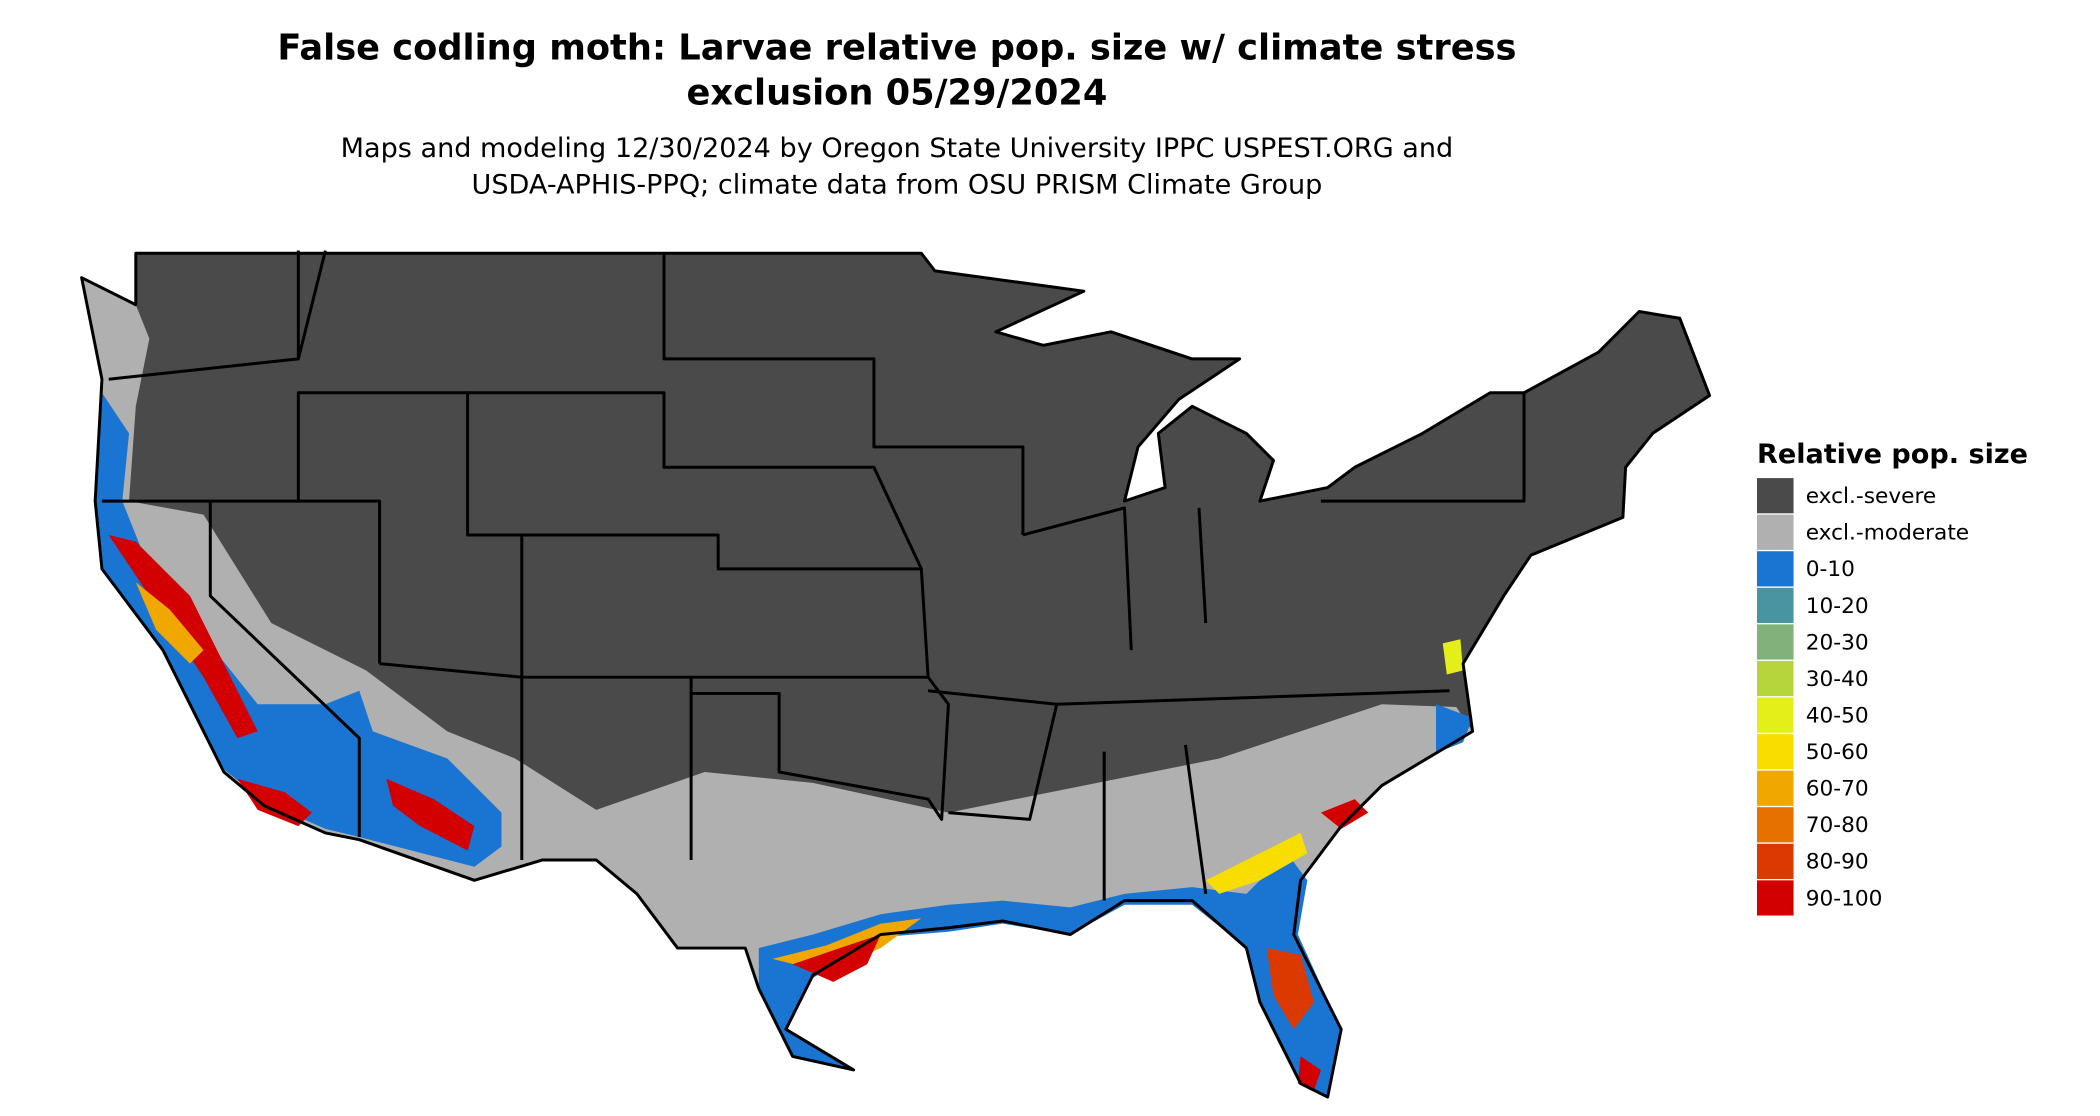 This screenshot has height=1116, width=2100. Describe the element at coordinates (1837, 715) in the screenshot. I see `legend-label: 40-50` at that location.